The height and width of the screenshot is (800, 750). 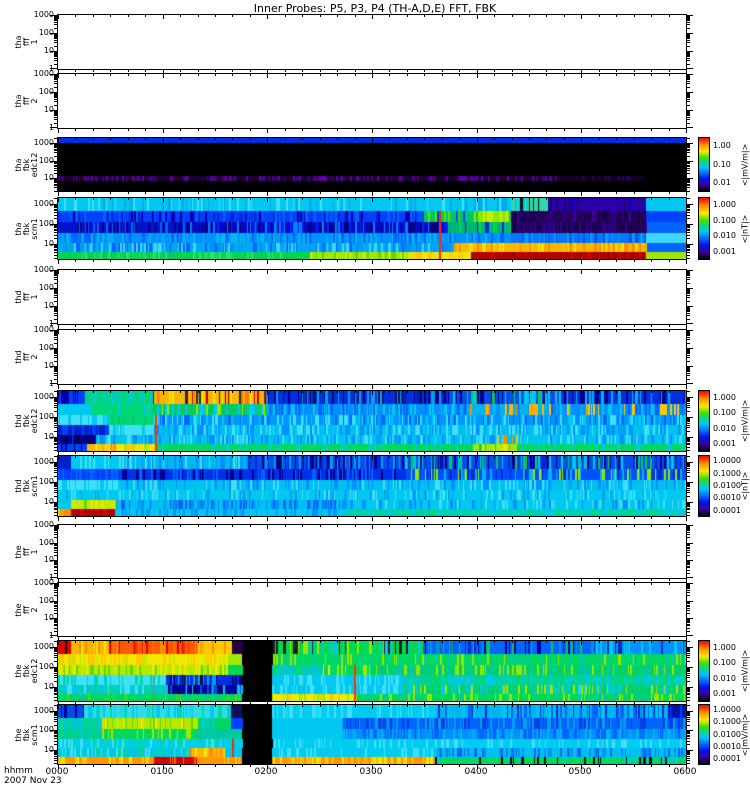 I want to click on x-tick-label: 0300, so click(x=371, y=772).